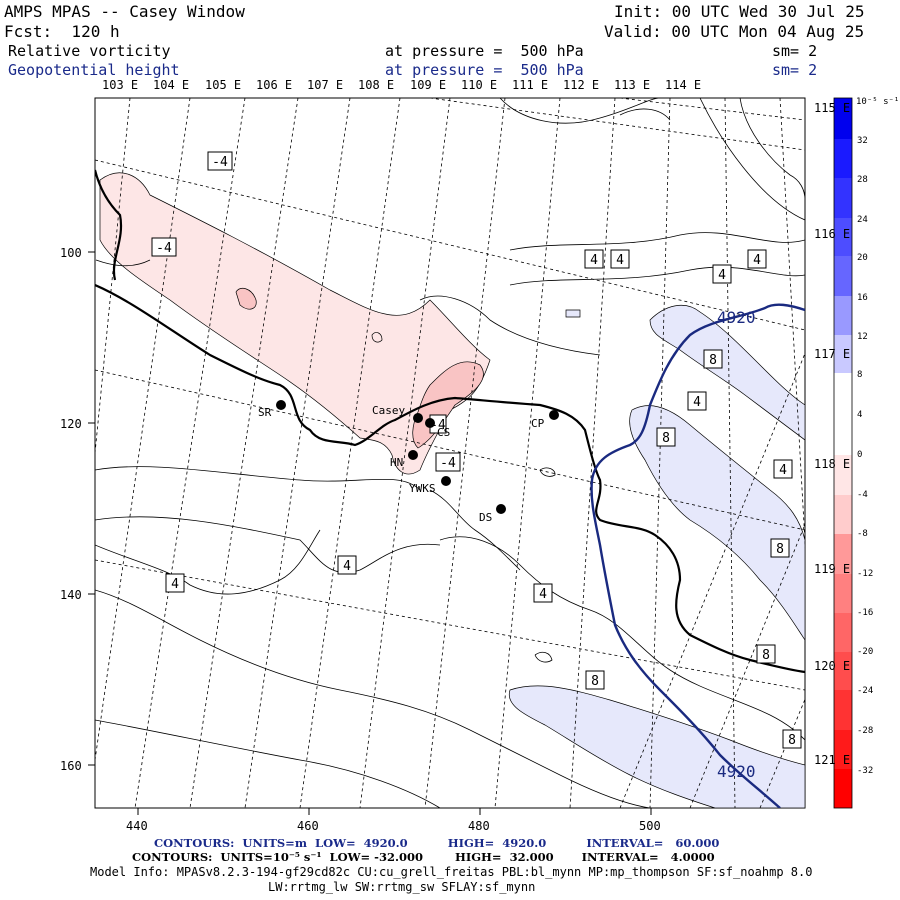 Image resolution: width=900 pixels, height=900 pixels. Describe the element at coordinates (408, 462) in the screenshot. I see `station-markers: SR Casey CS HN YWKS DS CP` at that location.